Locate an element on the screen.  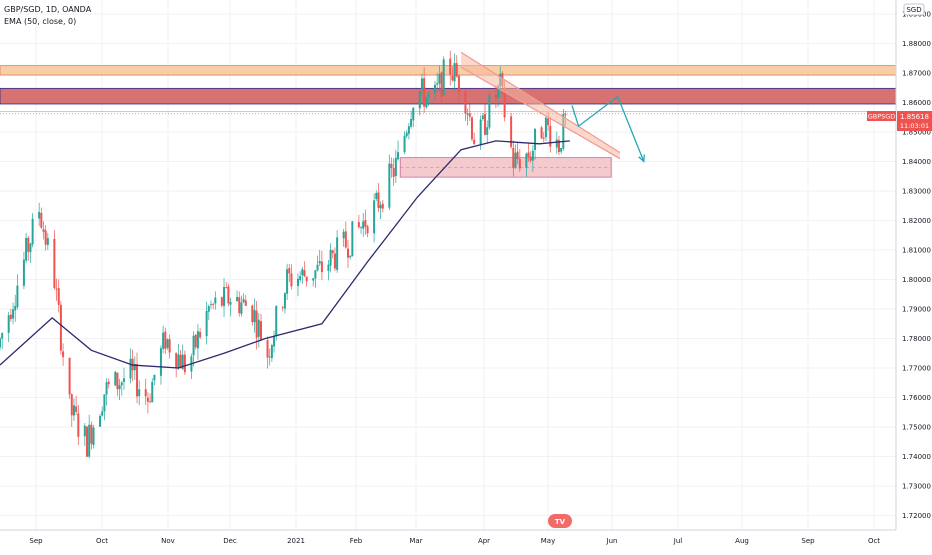
price-tick-label: 1.72000 is located at coordinates (916, 516).